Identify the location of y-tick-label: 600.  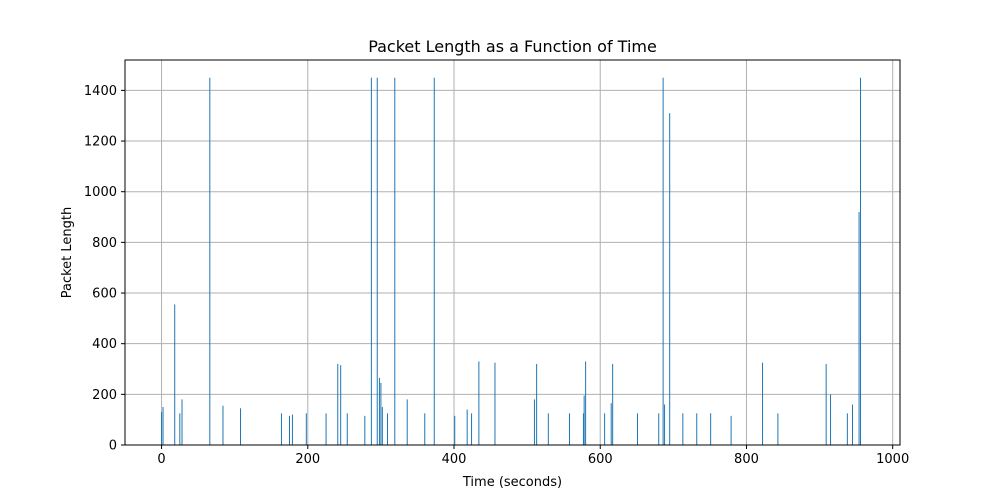
(104, 294).